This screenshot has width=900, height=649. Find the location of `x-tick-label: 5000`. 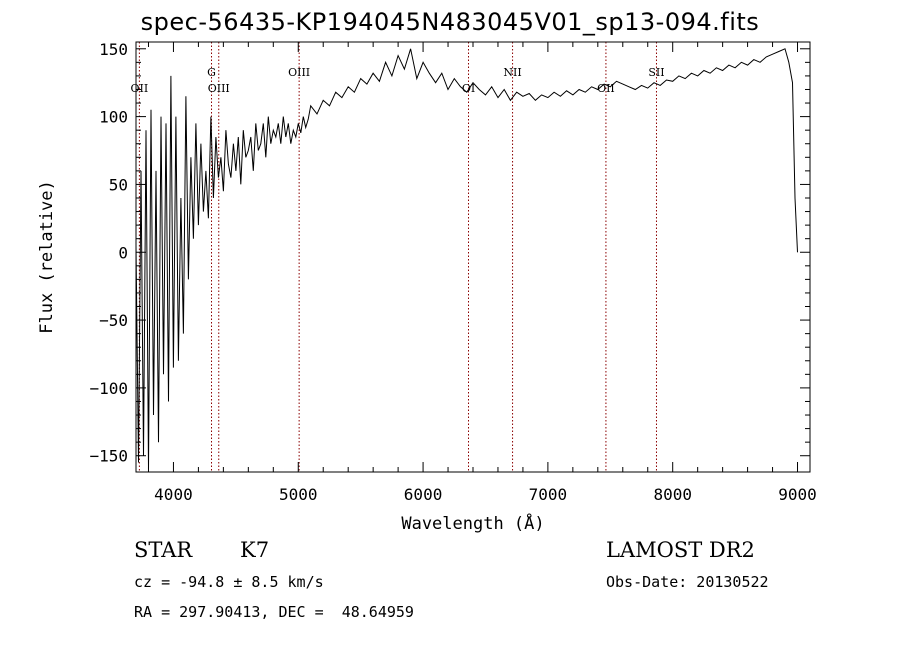

x-tick-label: 5000 is located at coordinates (298, 494).